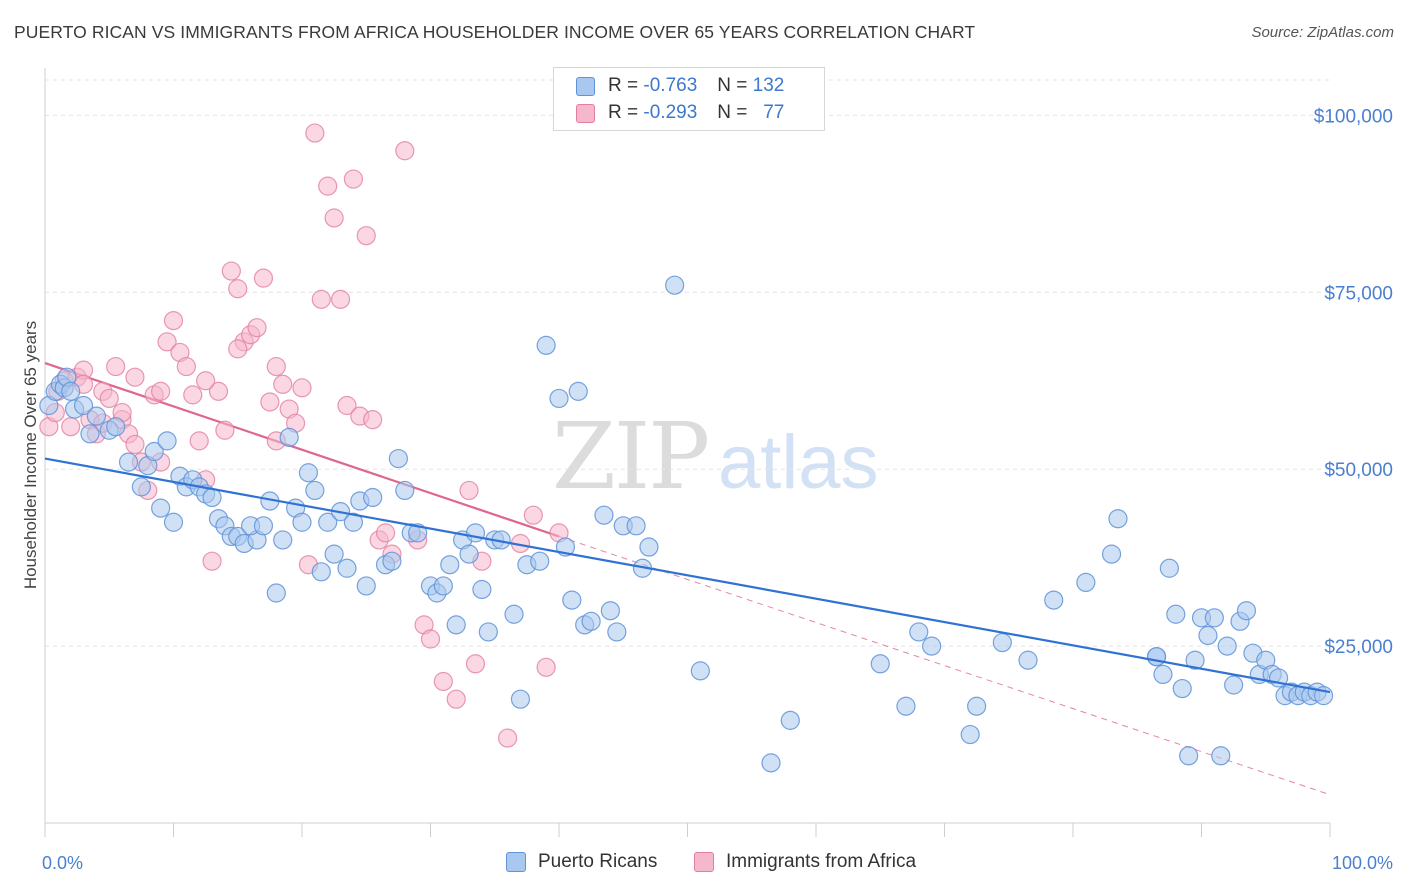 The width and height of the screenshot is (1406, 892). Describe the element at coordinates (516, 862) in the screenshot. I see `bottom-legend-swatch-blue` at that location.